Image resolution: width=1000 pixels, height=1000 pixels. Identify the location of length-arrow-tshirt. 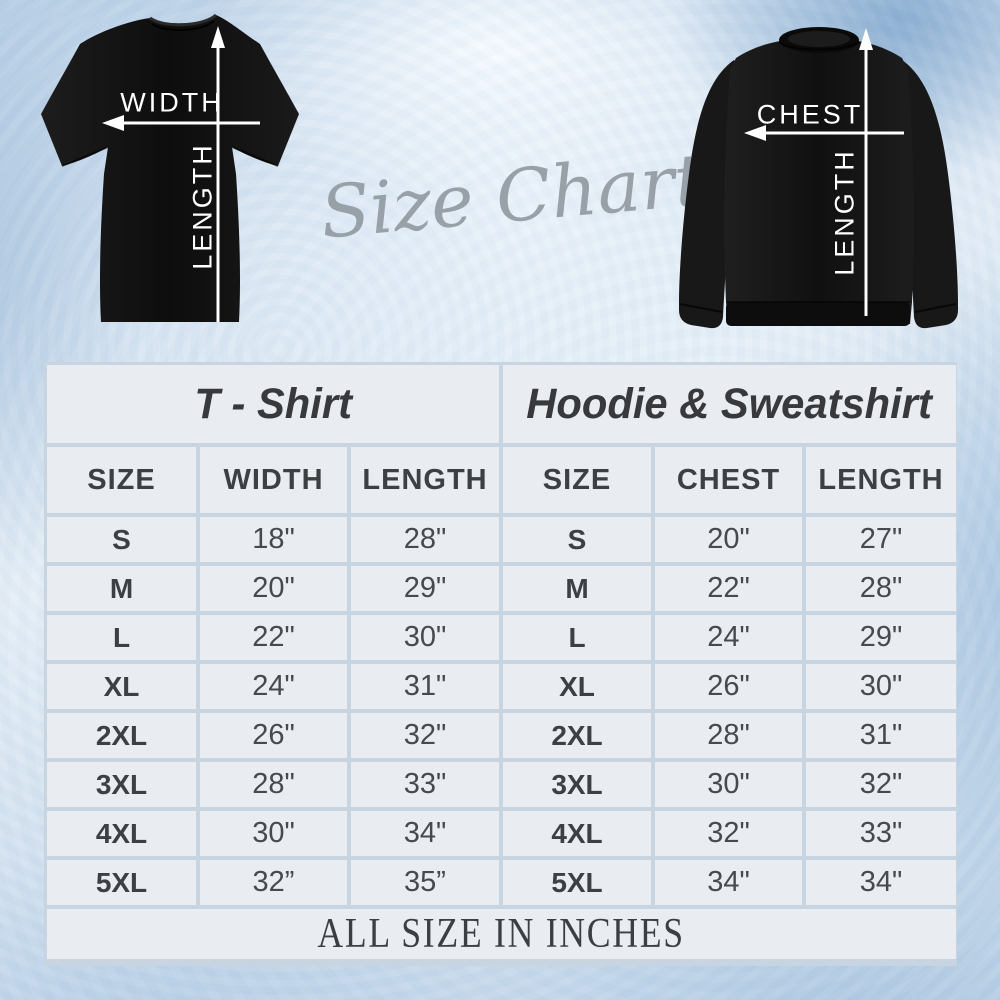
(218, 174).